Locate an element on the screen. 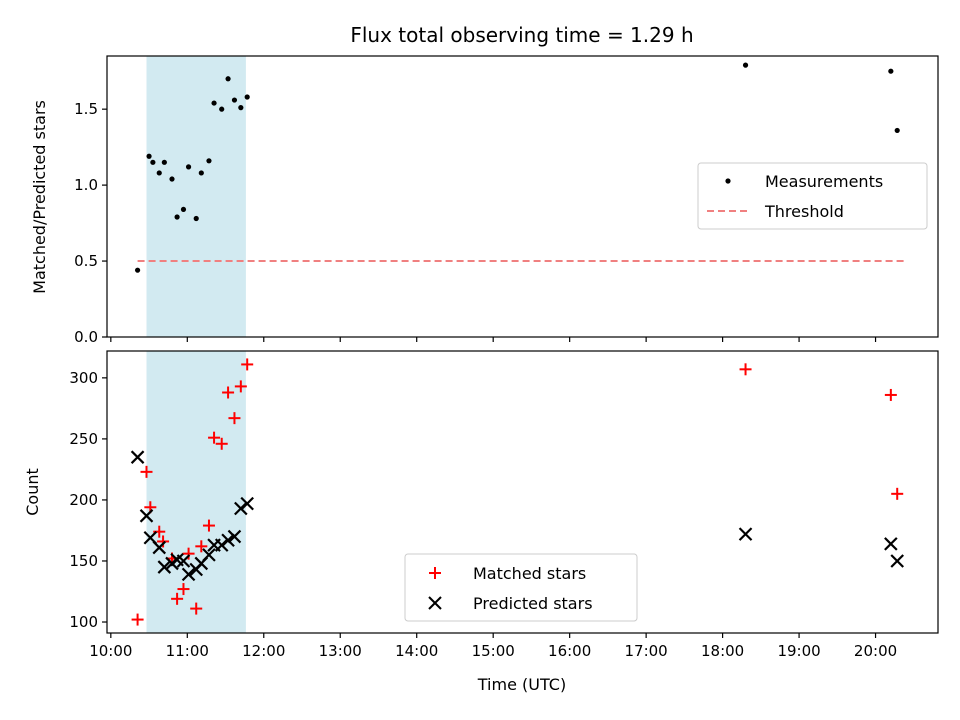  counts-y-tick-label: 250 is located at coordinates (83, 439).